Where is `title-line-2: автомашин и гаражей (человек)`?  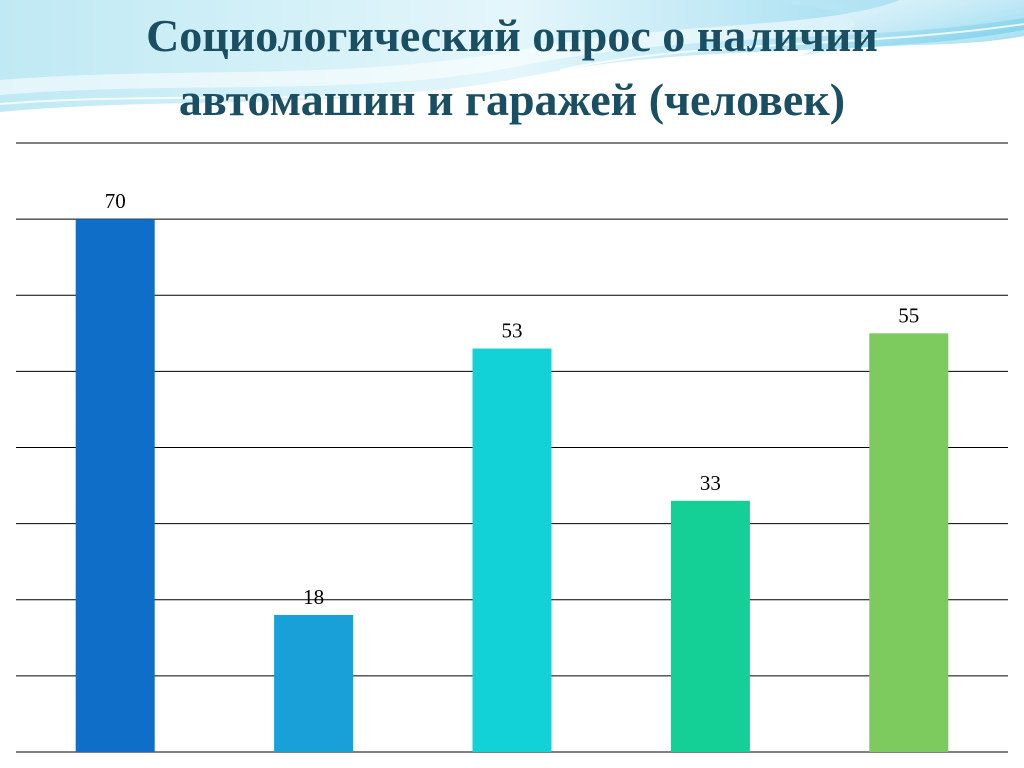 title-line-2: автомашин и гаражей (человек) is located at coordinates (512, 99).